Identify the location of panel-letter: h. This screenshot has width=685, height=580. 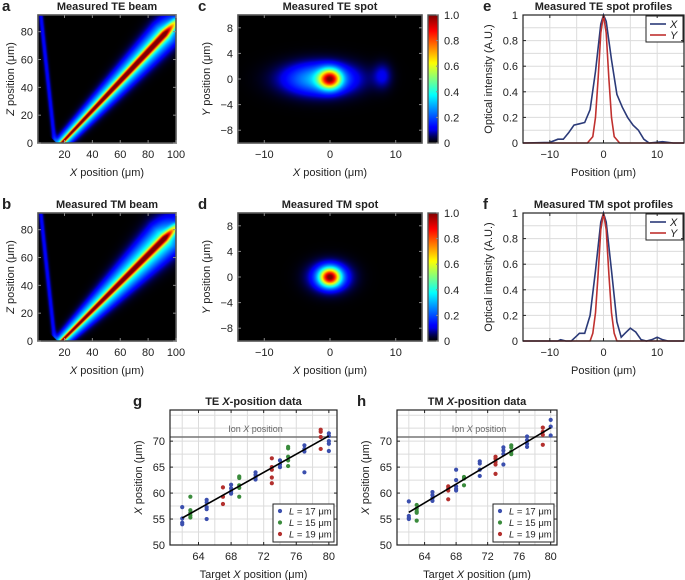
(361, 401).